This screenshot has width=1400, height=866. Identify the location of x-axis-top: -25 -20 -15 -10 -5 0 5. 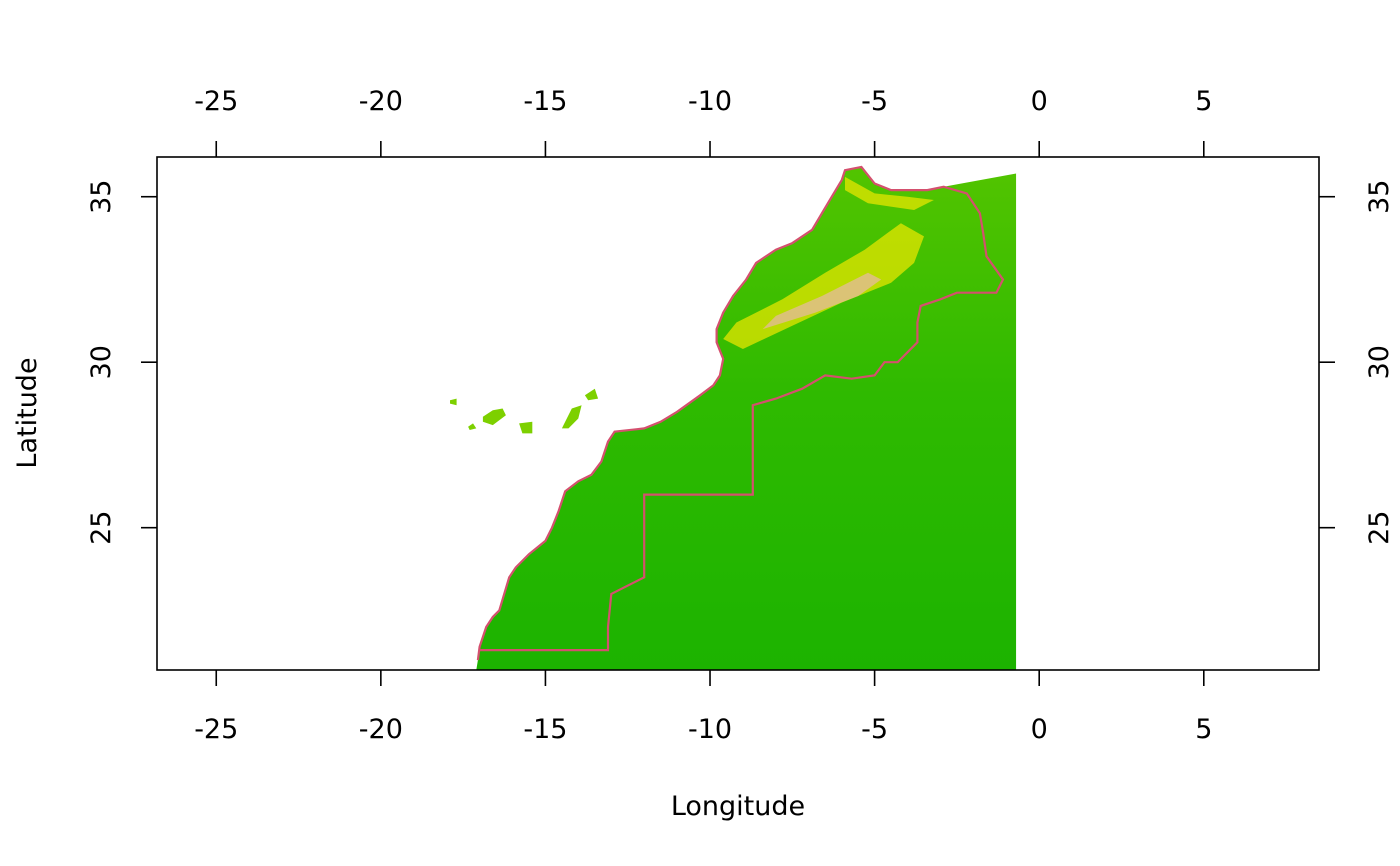
(703, 121).